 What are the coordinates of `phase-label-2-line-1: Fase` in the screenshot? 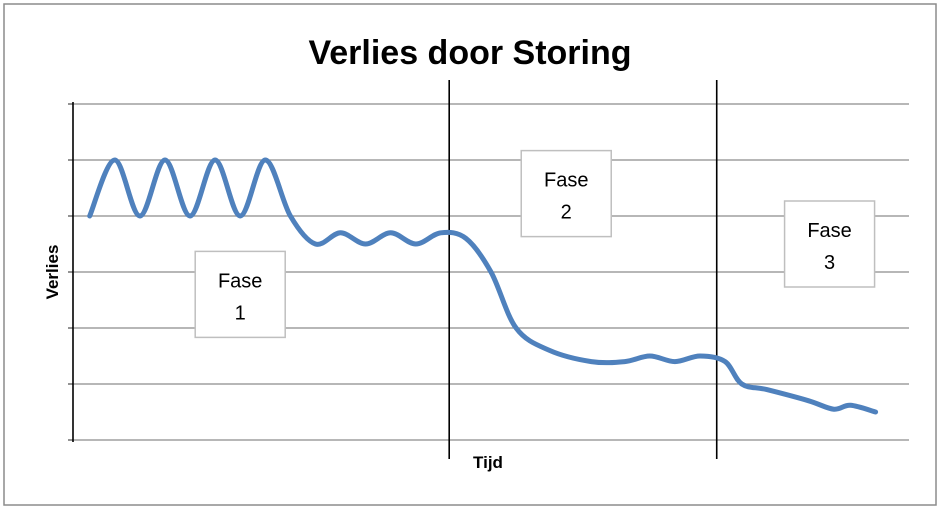 It's located at (566, 181).